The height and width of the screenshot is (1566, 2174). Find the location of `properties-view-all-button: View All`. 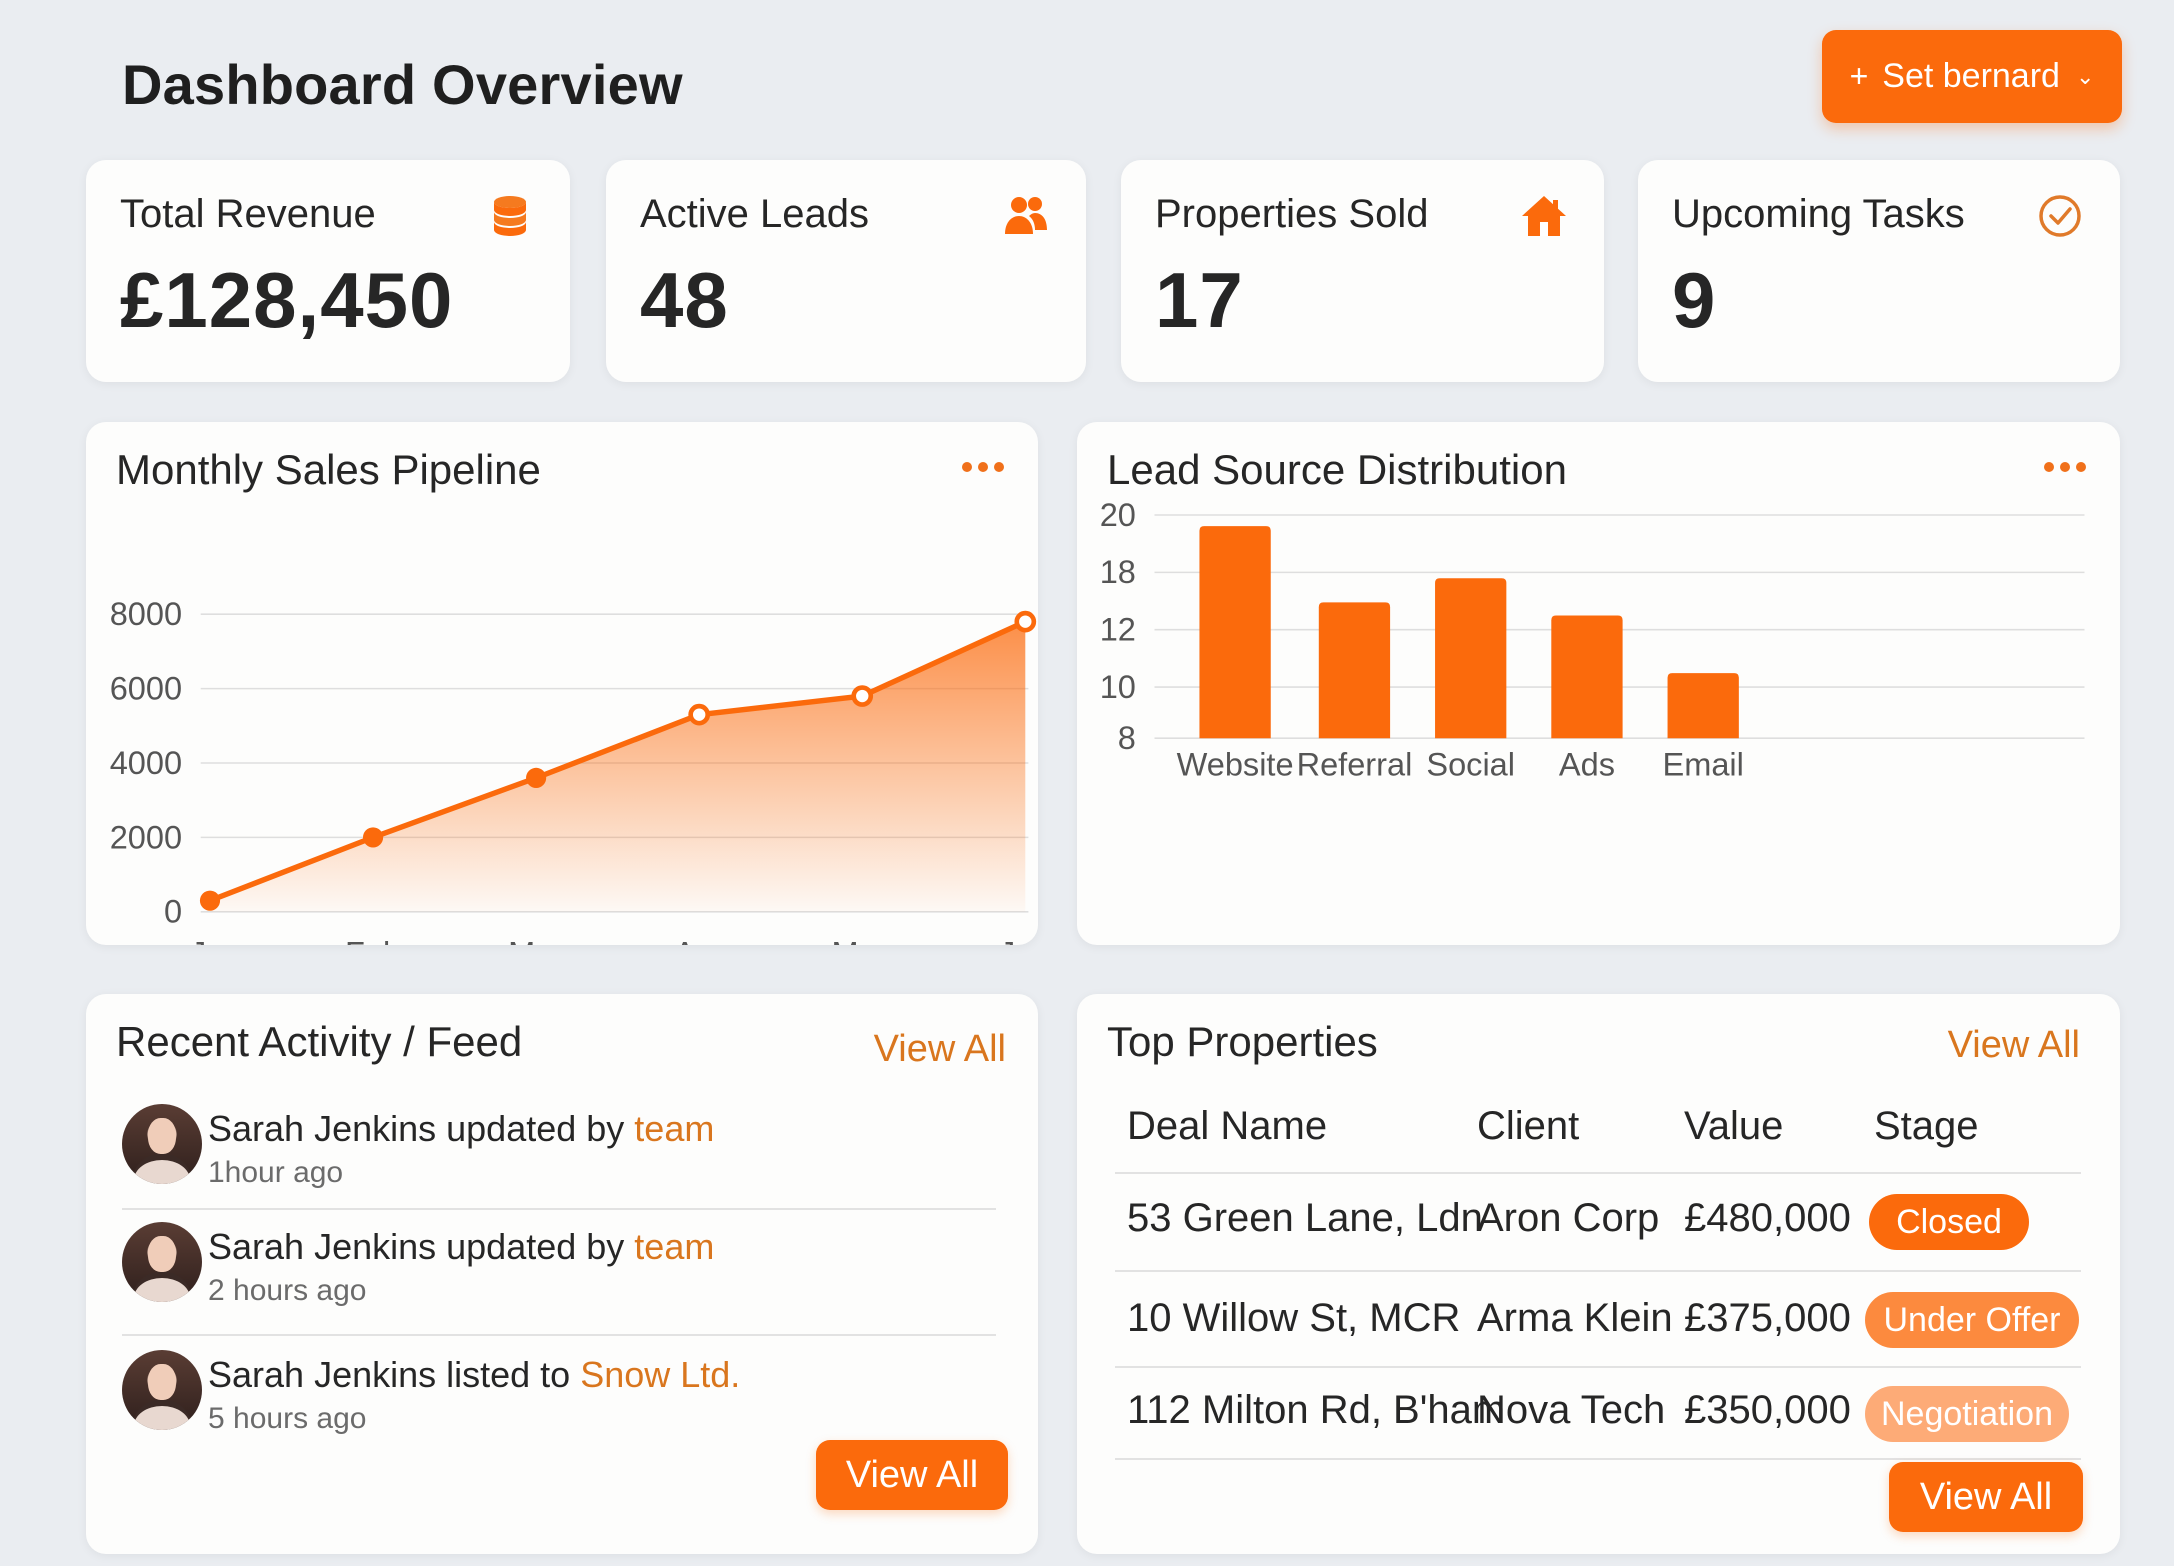

properties-view-all-button: View All is located at coordinates (1986, 1497).